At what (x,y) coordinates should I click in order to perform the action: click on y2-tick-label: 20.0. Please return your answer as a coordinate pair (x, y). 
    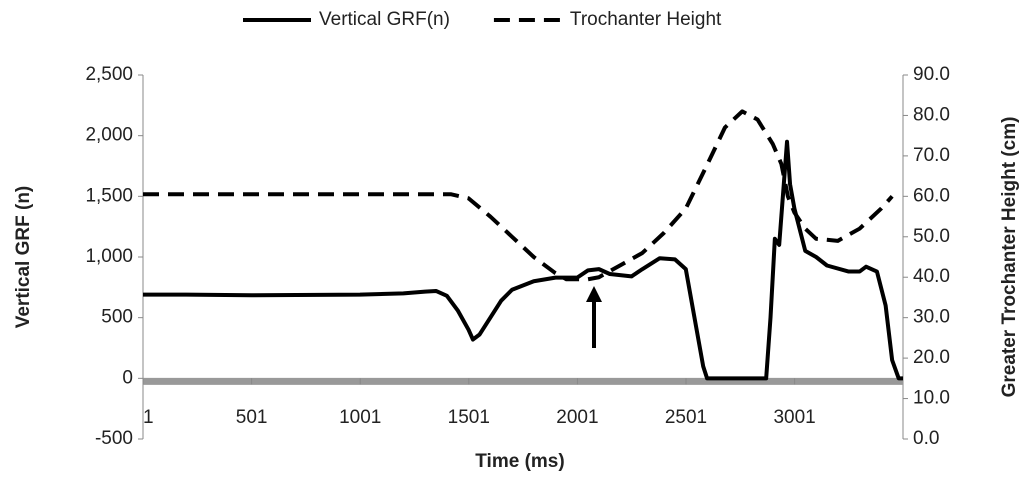
    Looking at the image, I should click on (931, 357).